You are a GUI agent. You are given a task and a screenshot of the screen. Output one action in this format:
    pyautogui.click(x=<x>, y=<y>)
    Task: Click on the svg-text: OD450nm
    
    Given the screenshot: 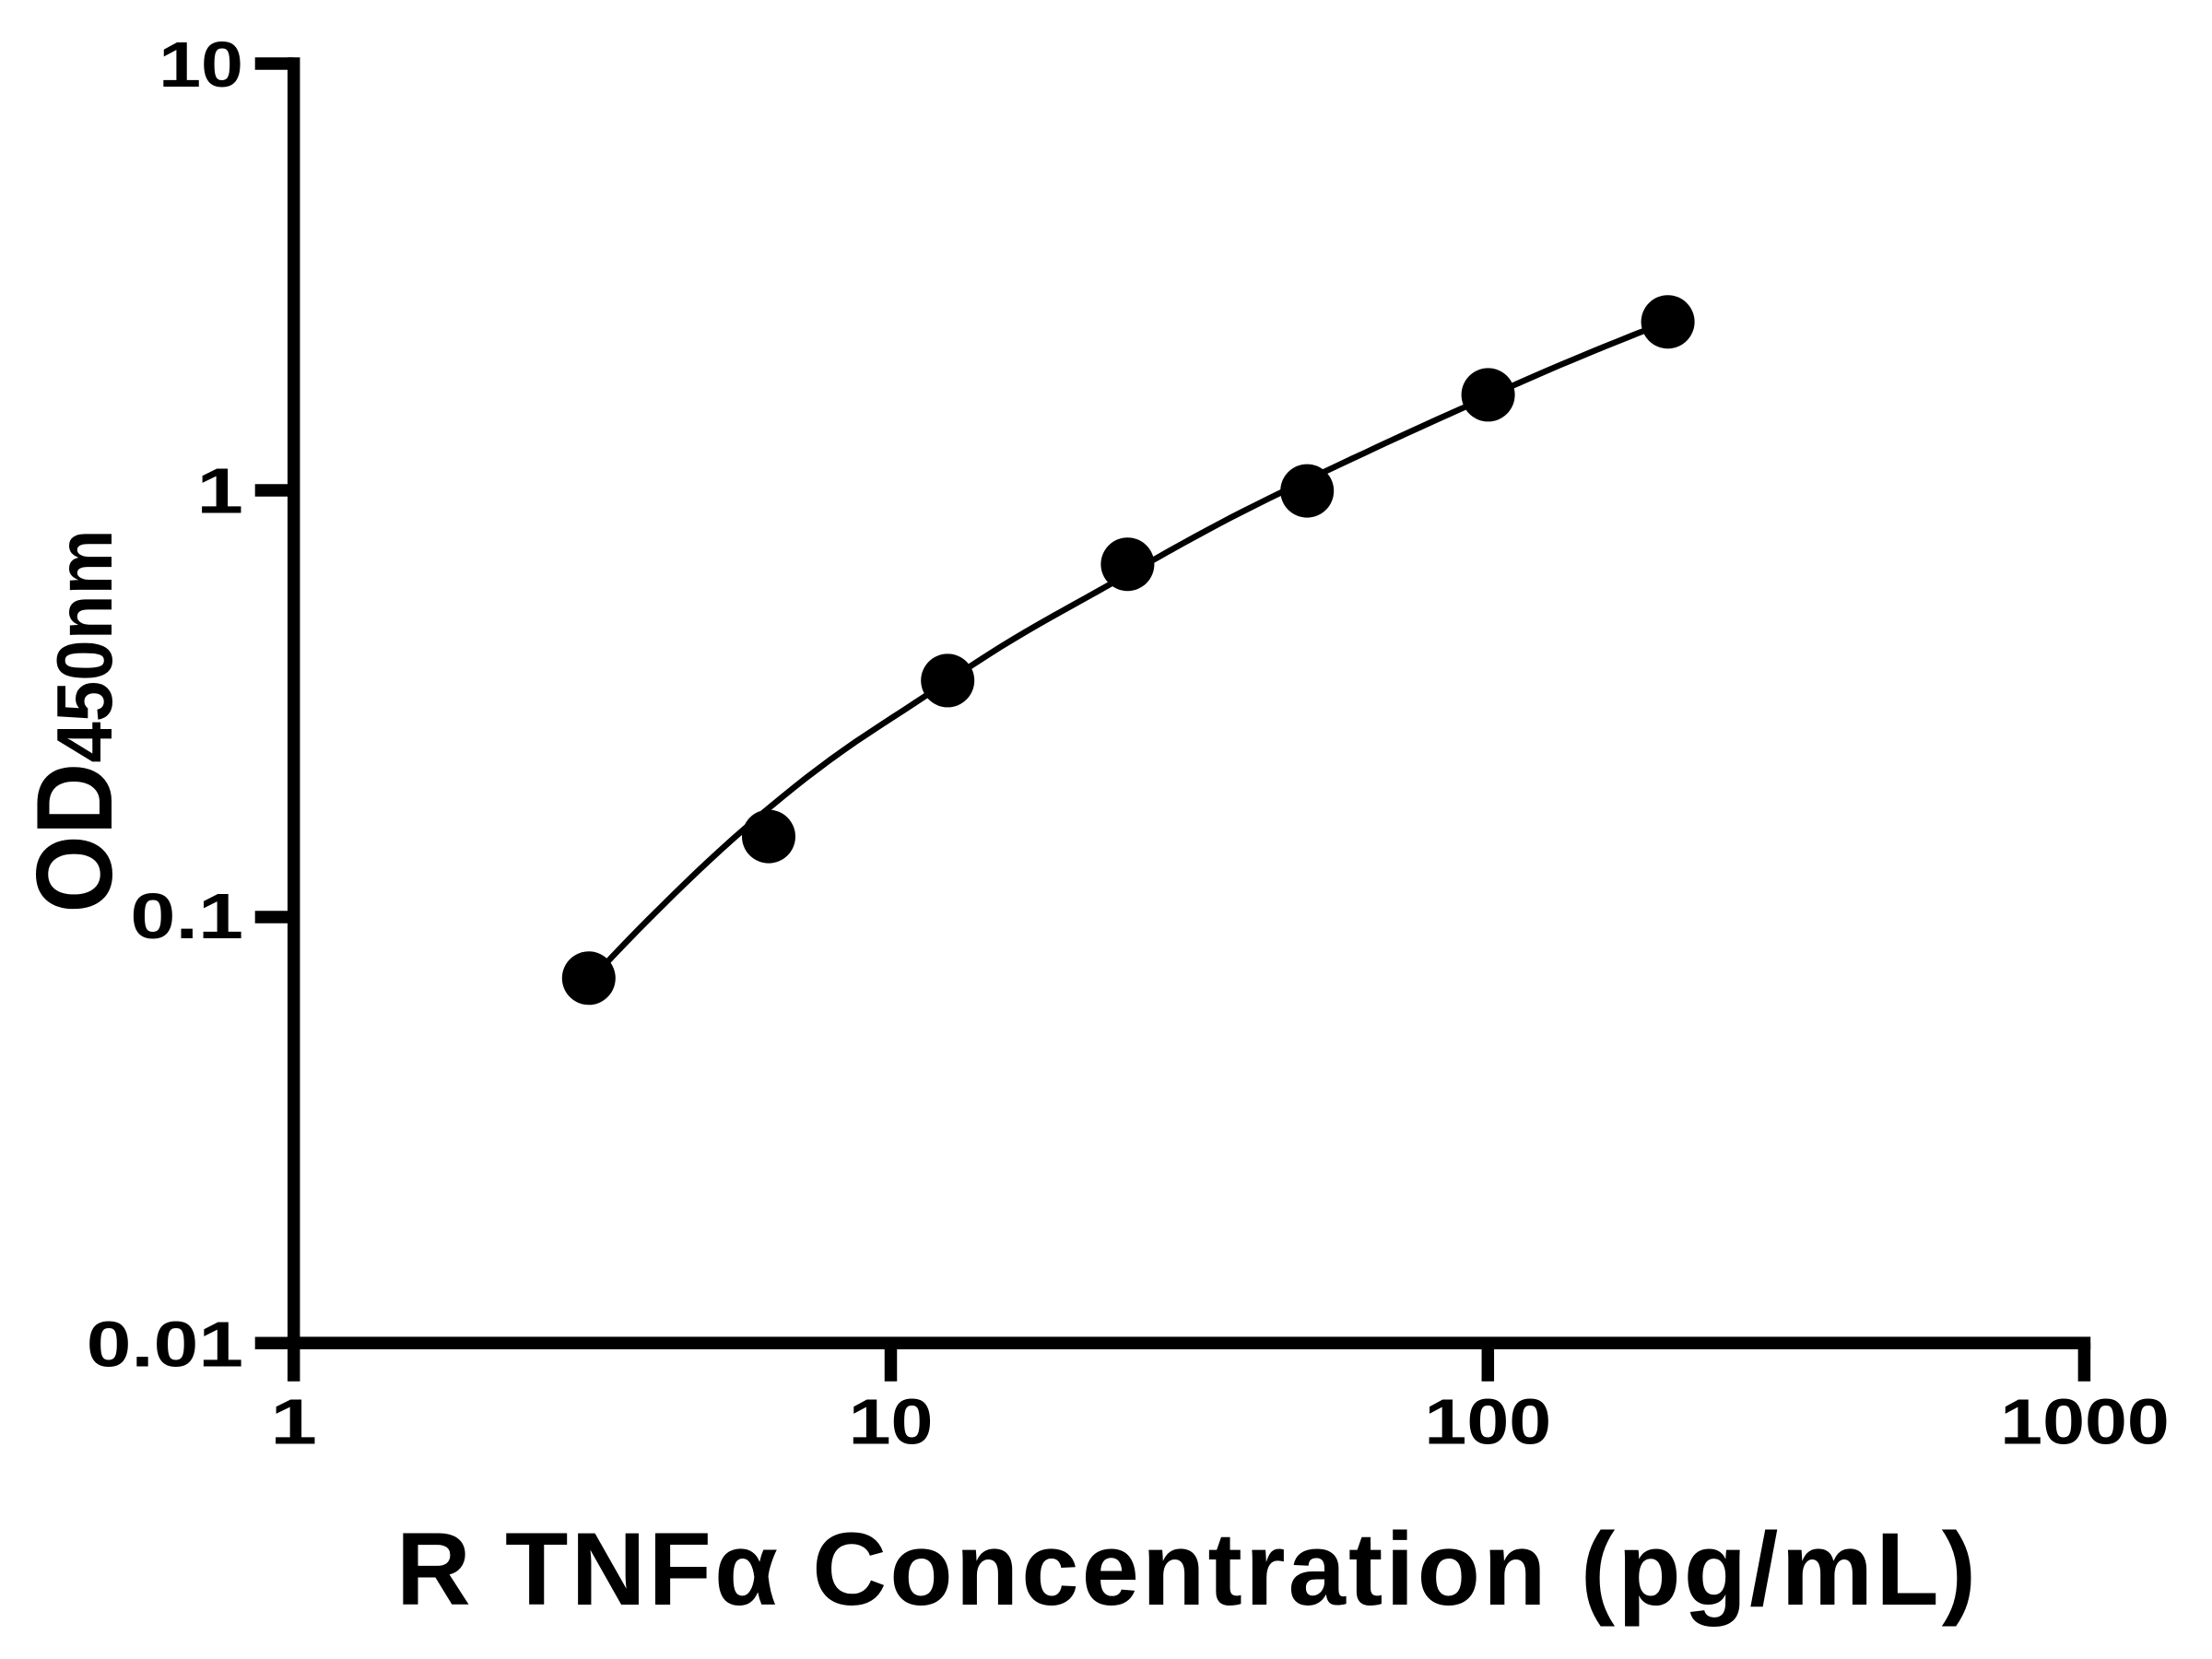 What is the action you would take?
    pyautogui.click(x=74, y=720)
    